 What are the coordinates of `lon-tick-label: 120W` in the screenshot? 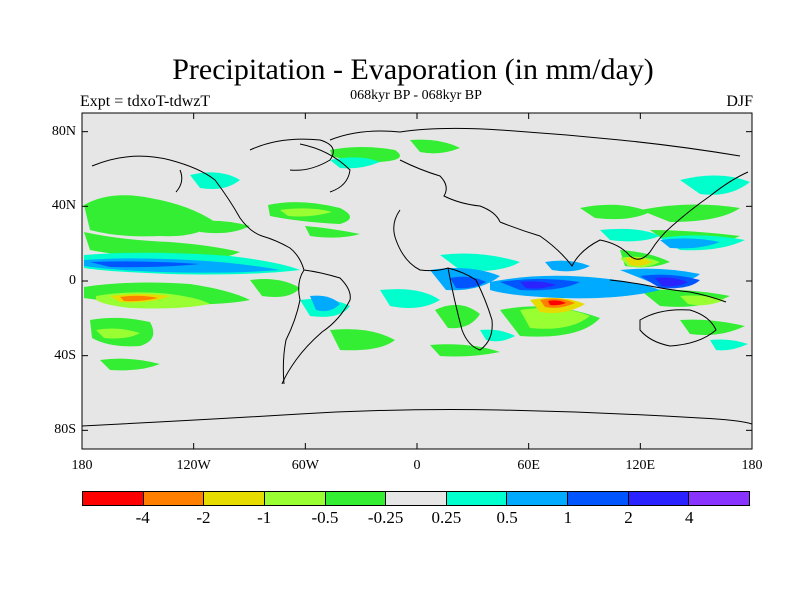 It's located at (193, 465).